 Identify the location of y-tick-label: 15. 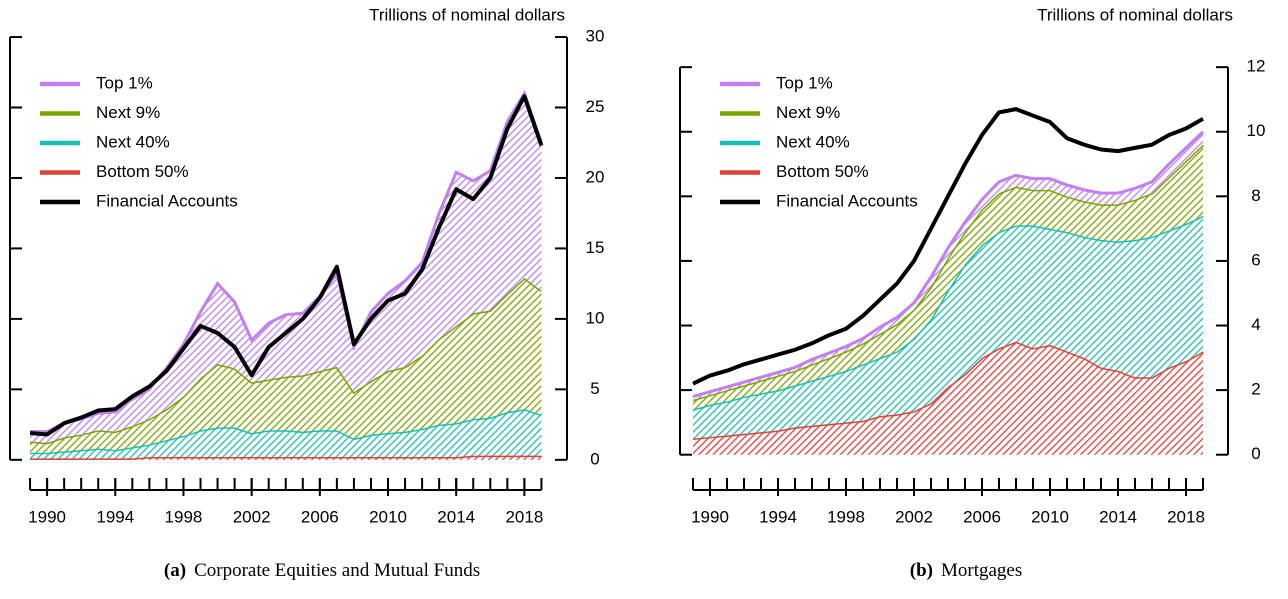
(595, 247).